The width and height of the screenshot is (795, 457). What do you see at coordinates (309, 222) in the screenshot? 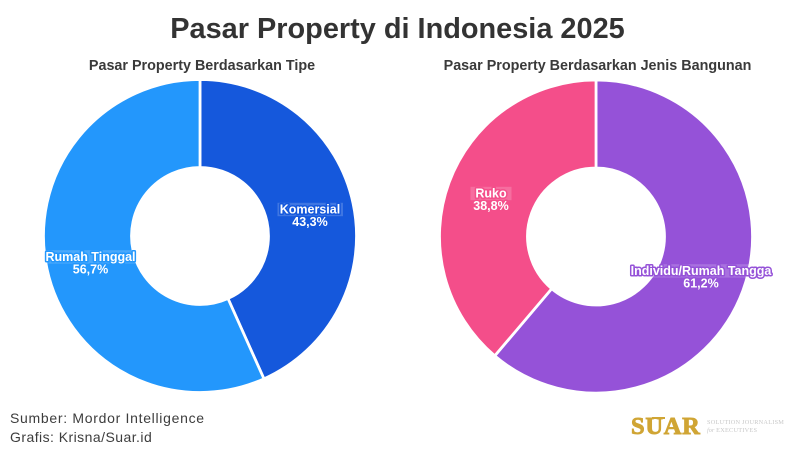
I see `svg-text: 43,3%` at bounding box center [309, 222].